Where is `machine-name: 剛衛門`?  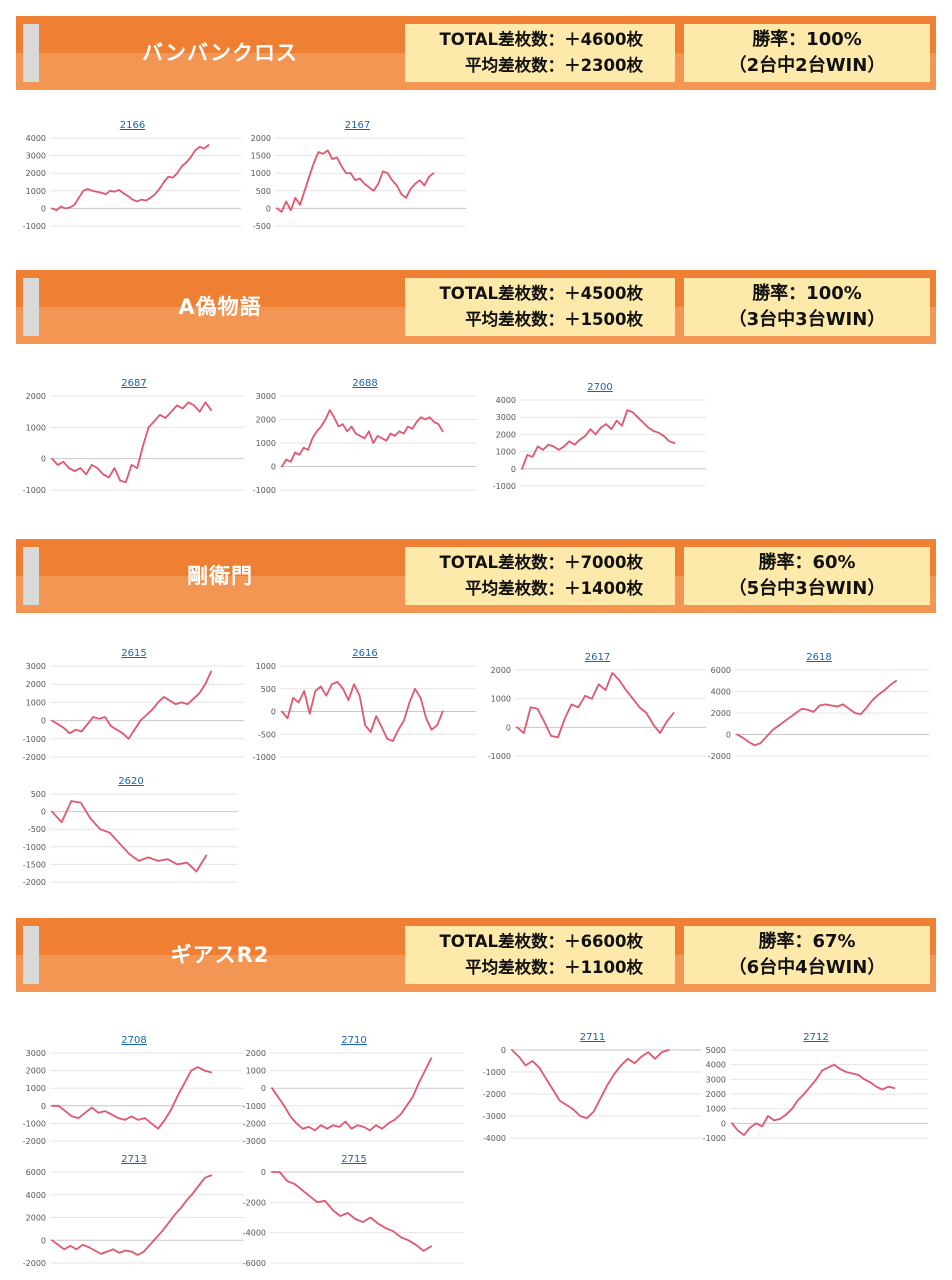 machine-name: 剛衛門 is located at coordinates (220, 576).